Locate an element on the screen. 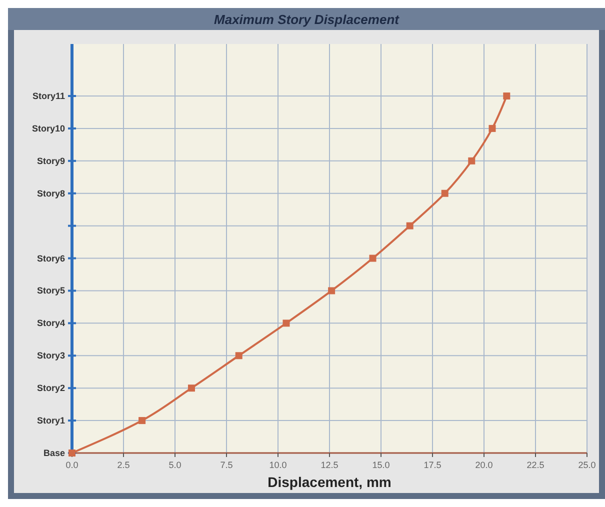 This screenshot has height=507, width=605. y-tick-label: Story9 is located at coordinates (50, 161).